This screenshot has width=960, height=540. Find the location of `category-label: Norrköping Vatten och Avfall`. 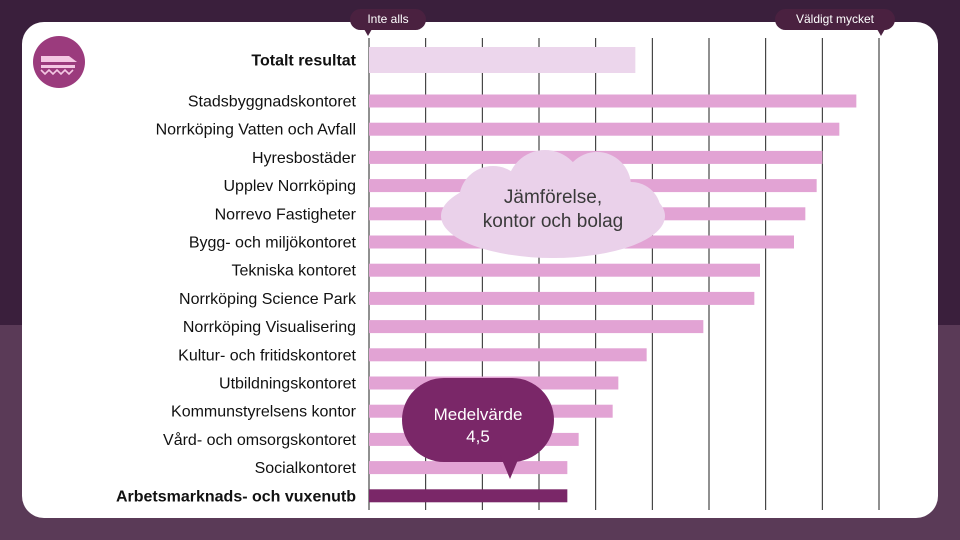

category-label: Norrköping Vatten och Avfall is located at coordinates (256, 130).